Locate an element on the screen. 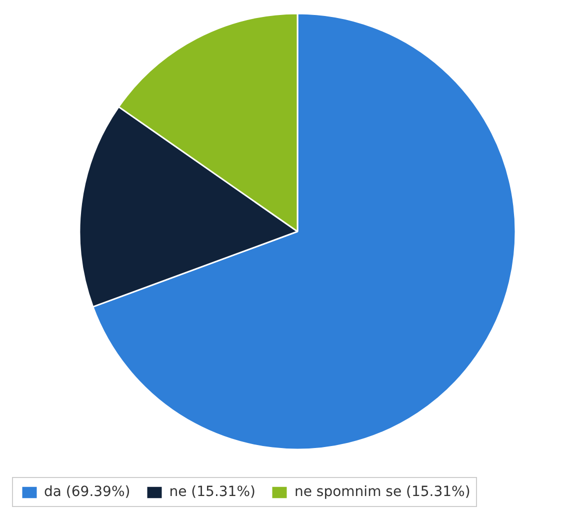 Image resolution: width=582 pixels, height=513 pixels. legend-label: ne (15.31%) is located at coordinates (212, 492).